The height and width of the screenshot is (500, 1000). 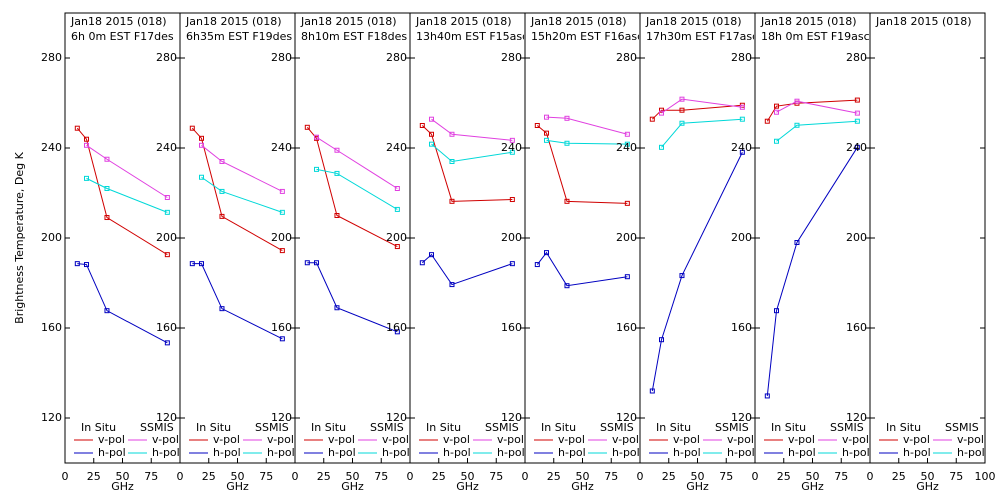 I want to click on panel-subtitle: 13h40m EST F15asc, so click(x=472, y=36).